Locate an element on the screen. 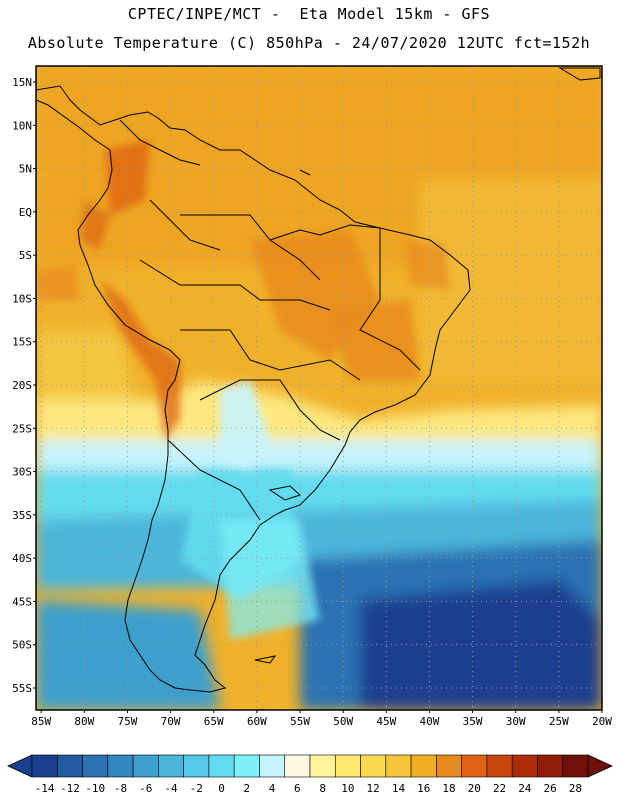 This screenshot has height=800, width=618. colorbar-label: 8 is located at coordinates (322, 788).